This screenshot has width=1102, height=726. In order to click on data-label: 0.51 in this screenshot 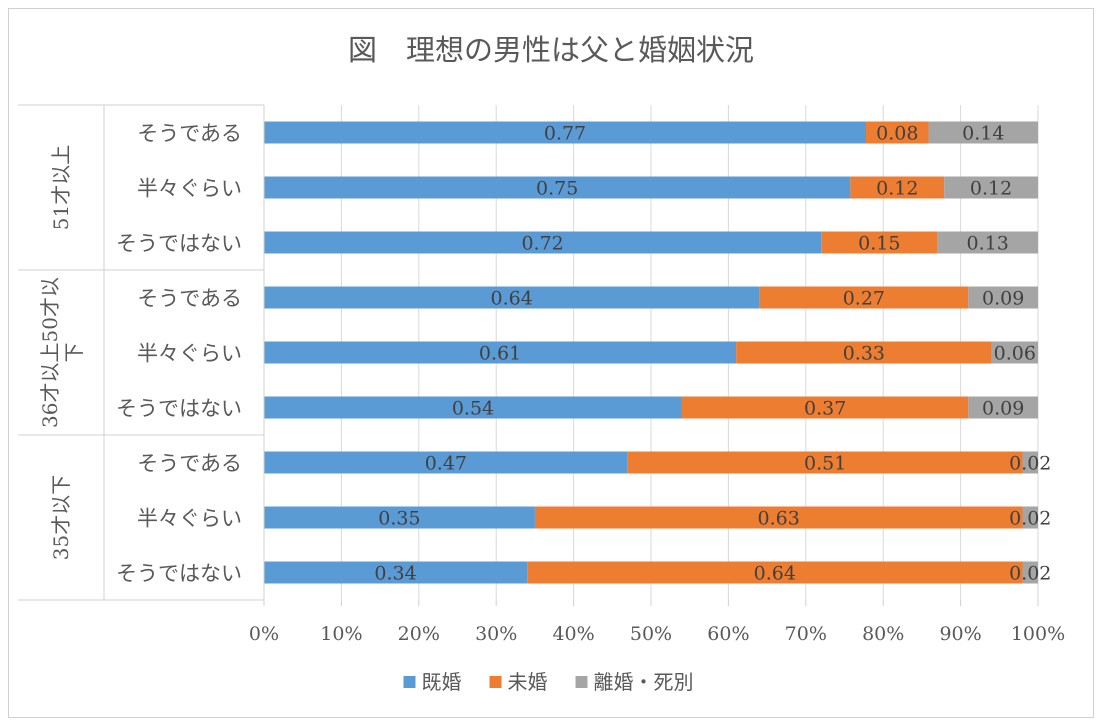, I will do `click(825, 464)`.